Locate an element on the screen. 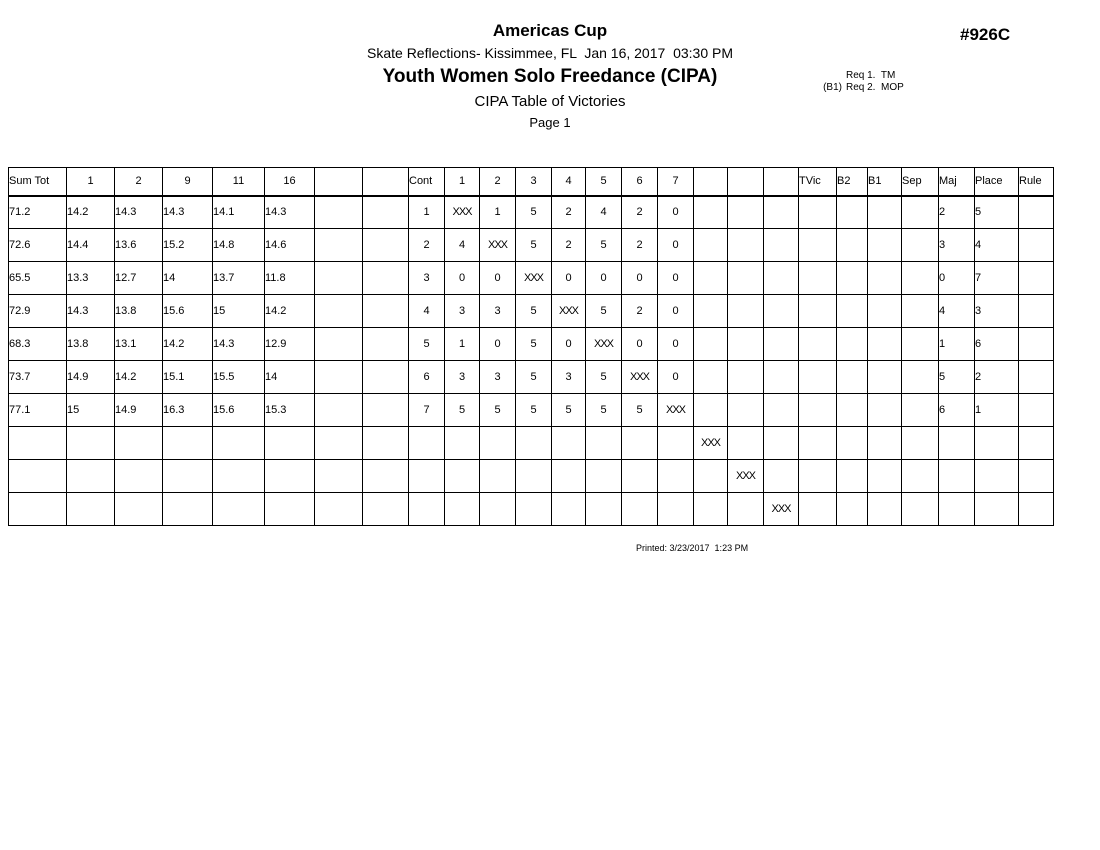 The image size is (1100, 850). header-cell-rule: Rule is located at coordinates (1036, 181).